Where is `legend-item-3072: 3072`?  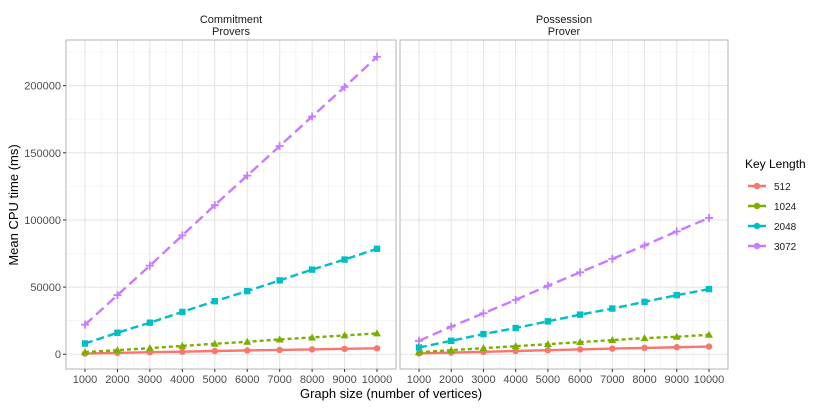
legend-item-3072: 3072 is located at coordinates (772, 247).